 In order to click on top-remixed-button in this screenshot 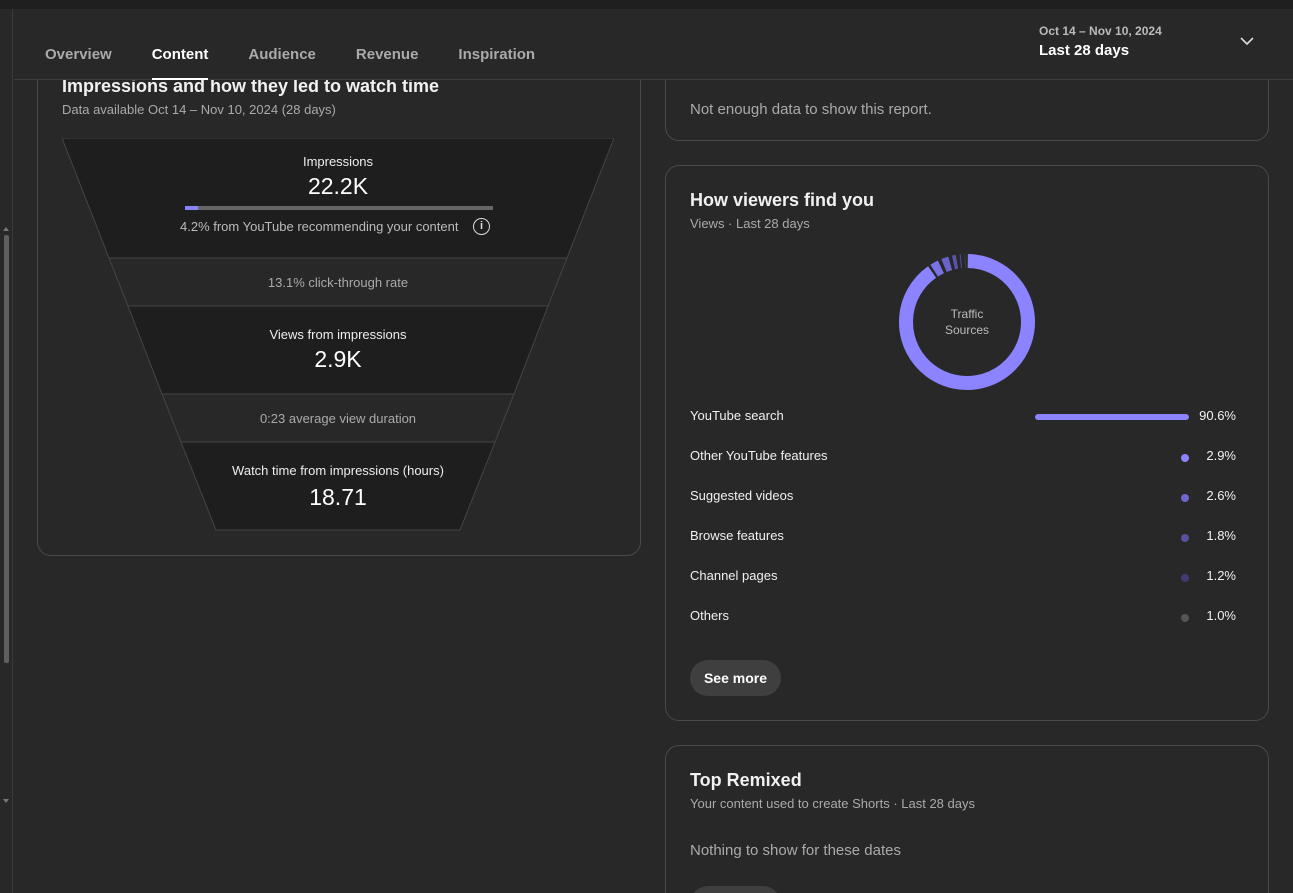, I will do `click(735, 889)`.